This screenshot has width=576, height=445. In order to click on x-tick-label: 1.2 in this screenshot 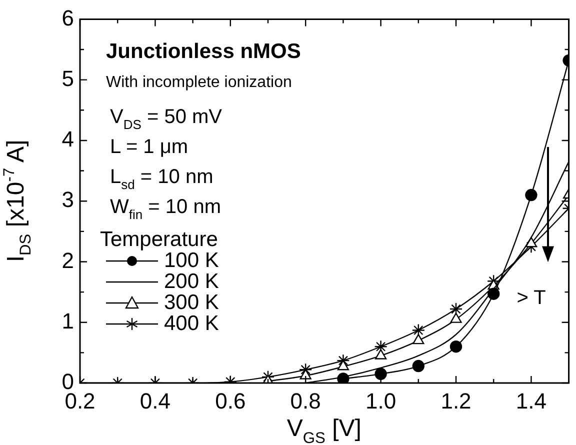, I will do `click(456, 401)`.